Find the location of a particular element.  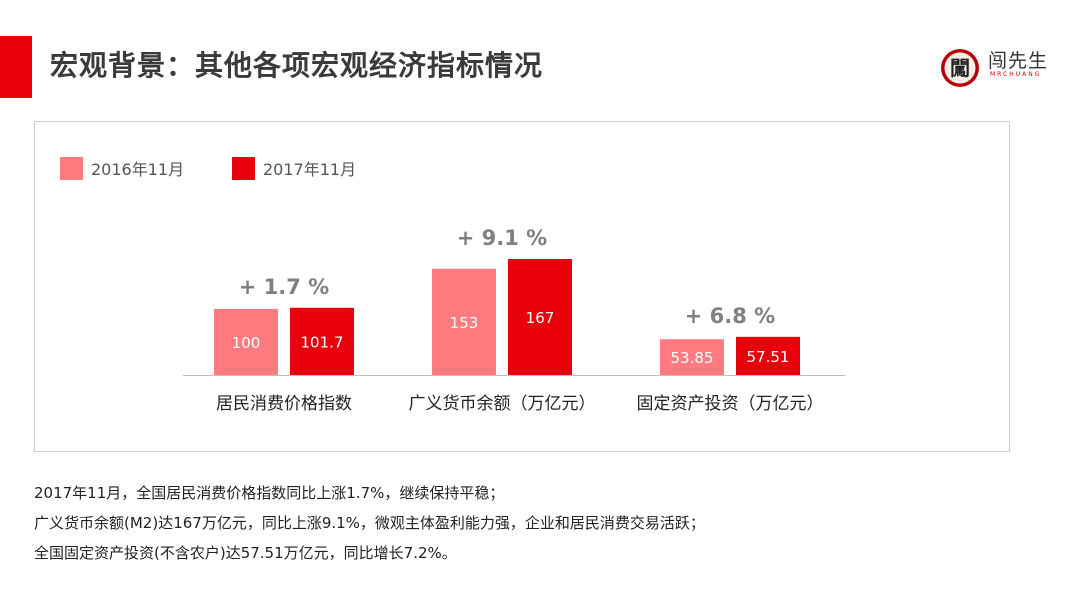

bar-value-label-2-1: 57.51 is located at coordinates (768, 357).